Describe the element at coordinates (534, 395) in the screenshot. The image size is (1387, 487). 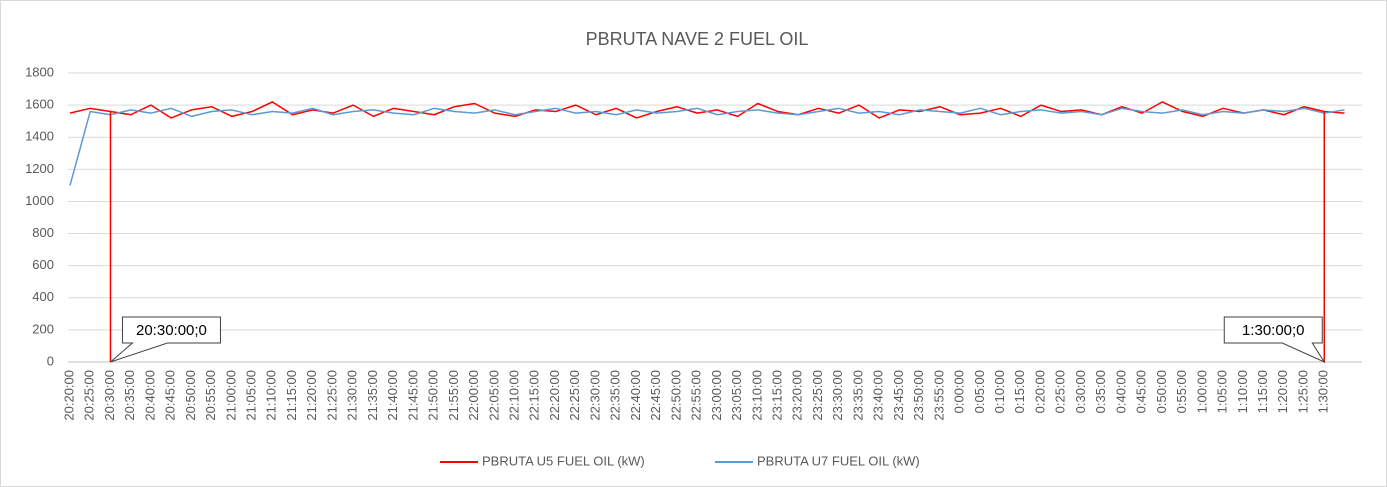
I see `x-tick-label: 22:15:00` at that location.